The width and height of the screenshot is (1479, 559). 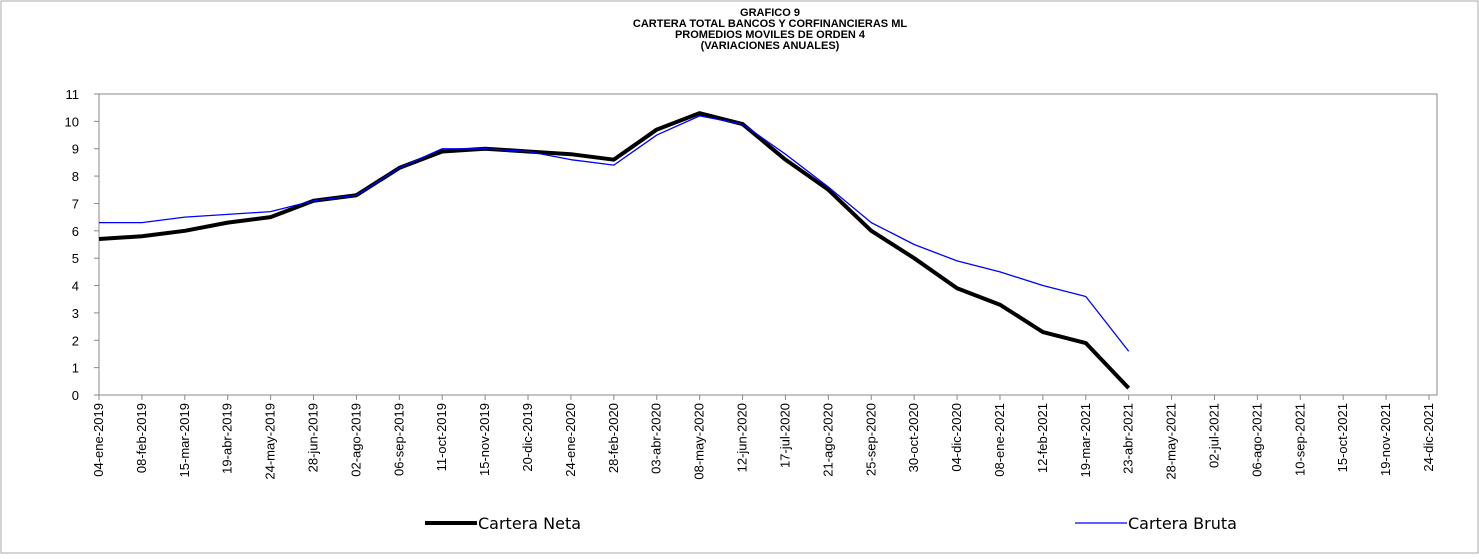 I want to click on y-tick-label: 11, so click(x=73, y=94).